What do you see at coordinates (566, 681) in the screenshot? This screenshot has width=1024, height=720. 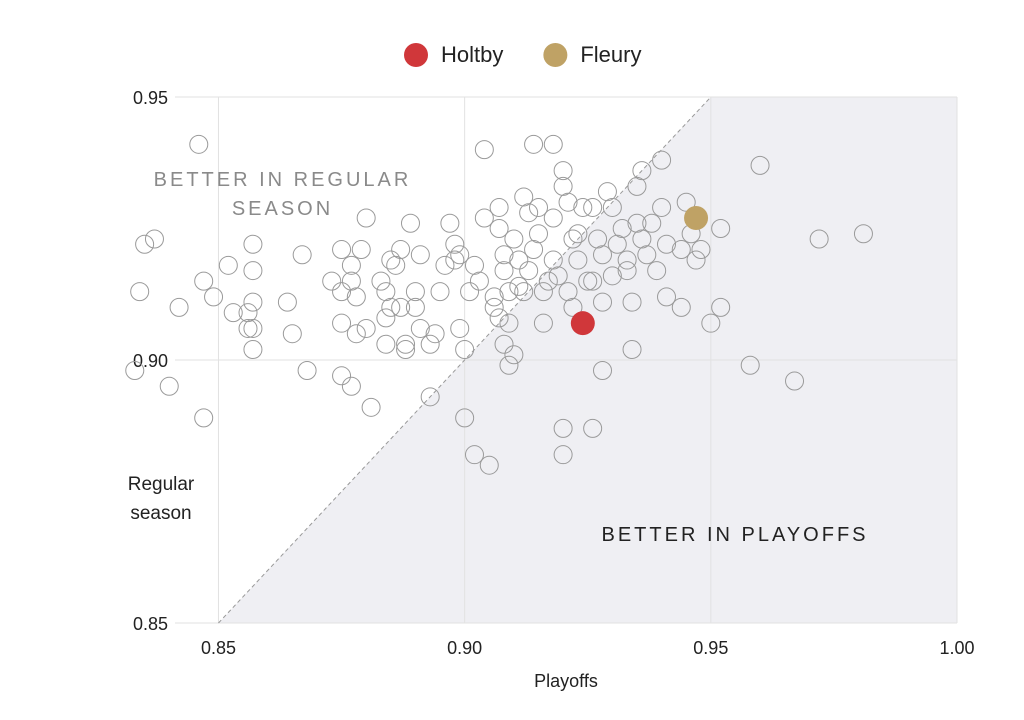 I see `x-axis-label: Playoffs` at bounding box center [566, 681].